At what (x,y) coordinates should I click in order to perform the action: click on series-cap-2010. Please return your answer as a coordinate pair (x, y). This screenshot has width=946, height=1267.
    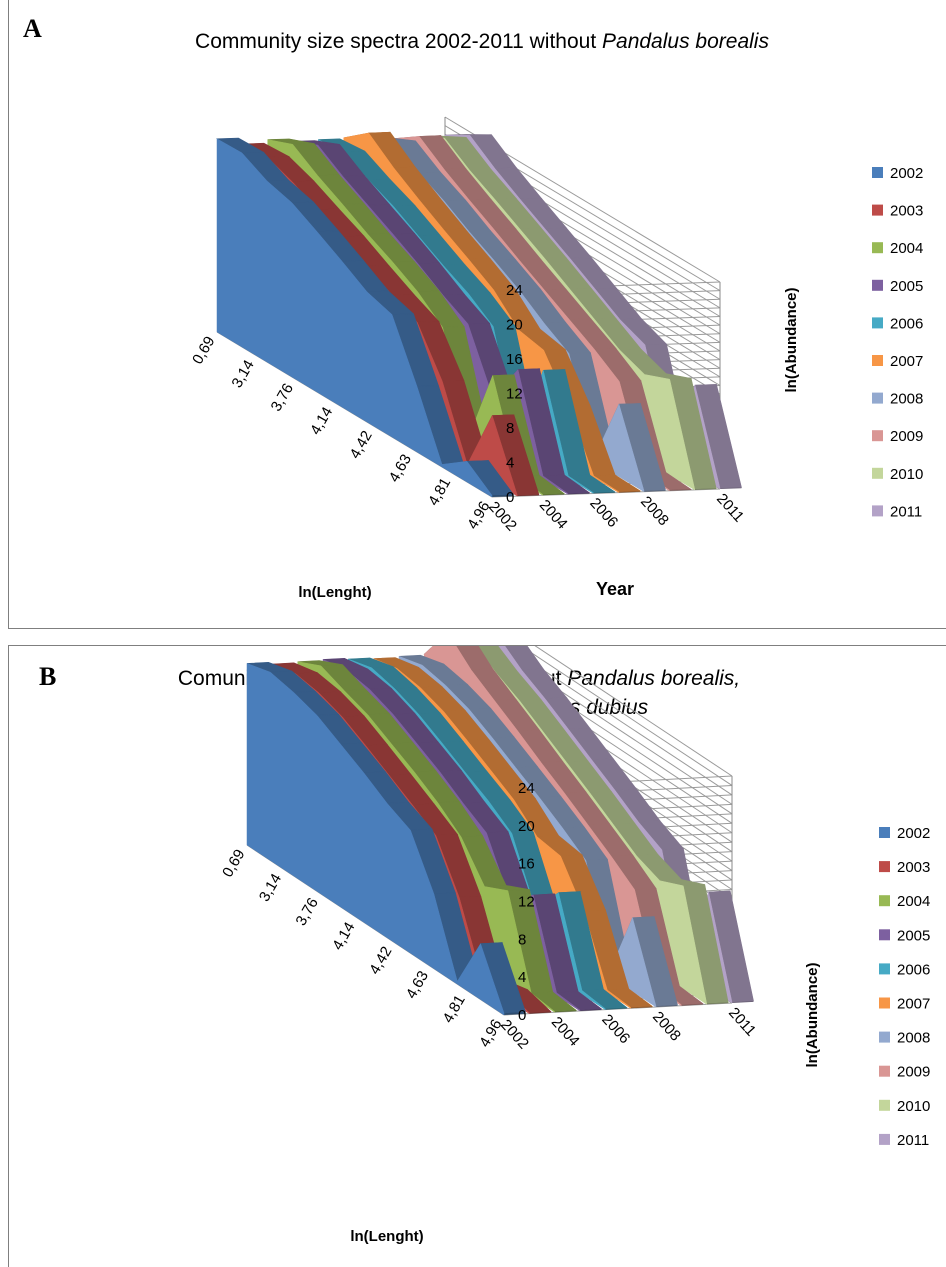
    Looking at the image, I should click on (717, 1003).